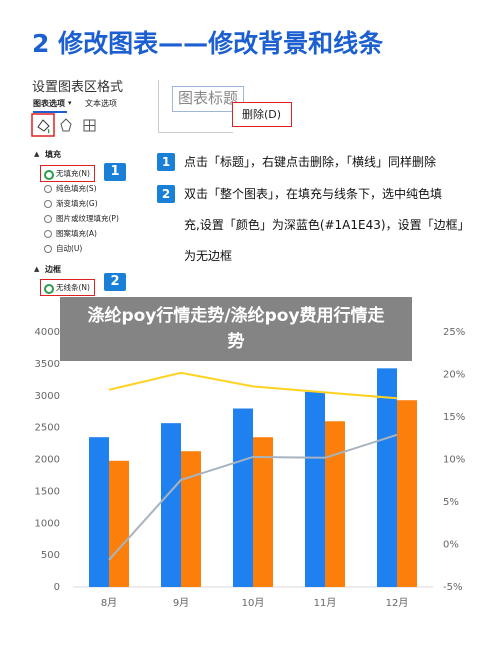  I want to click on context-menu, so click(262, 114).